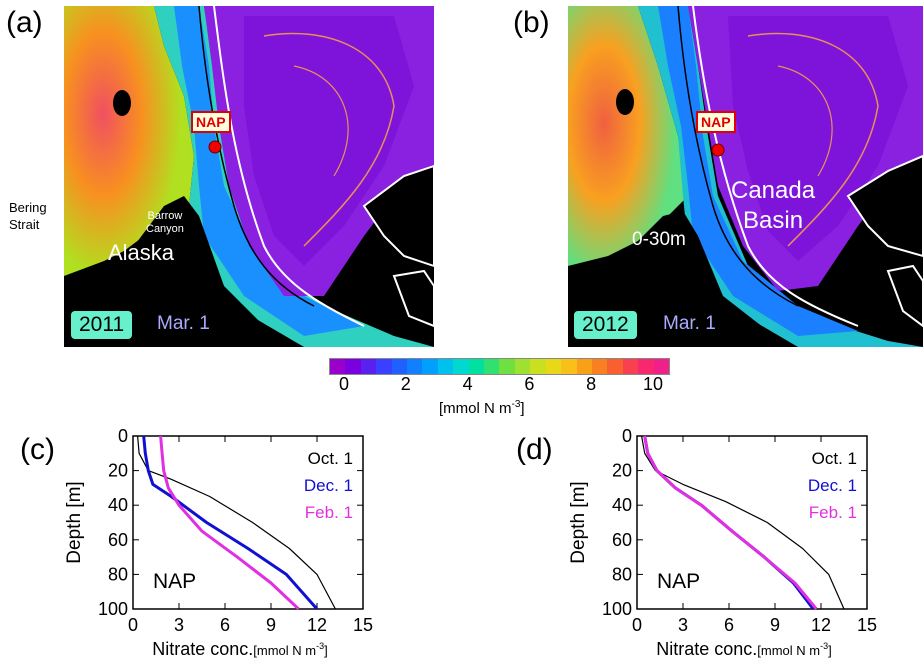  Describe the element at coordinates (689, 323) in the screenshot. I see `date-label-b: Mar. 1` at that location.